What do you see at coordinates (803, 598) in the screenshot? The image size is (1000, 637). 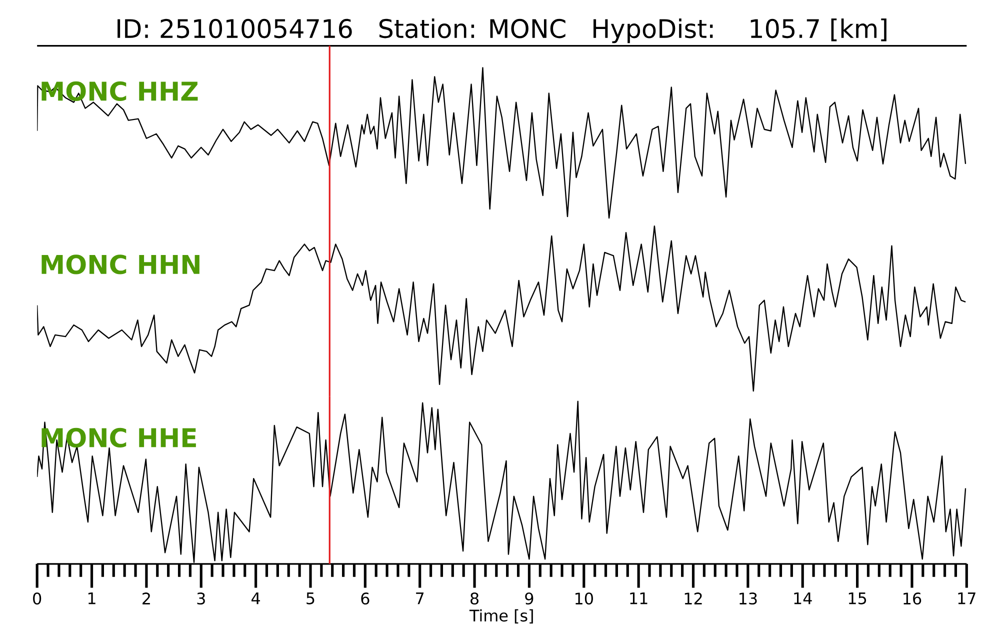 I see `x-tick-label: 14` at bounding box center [803, 598].